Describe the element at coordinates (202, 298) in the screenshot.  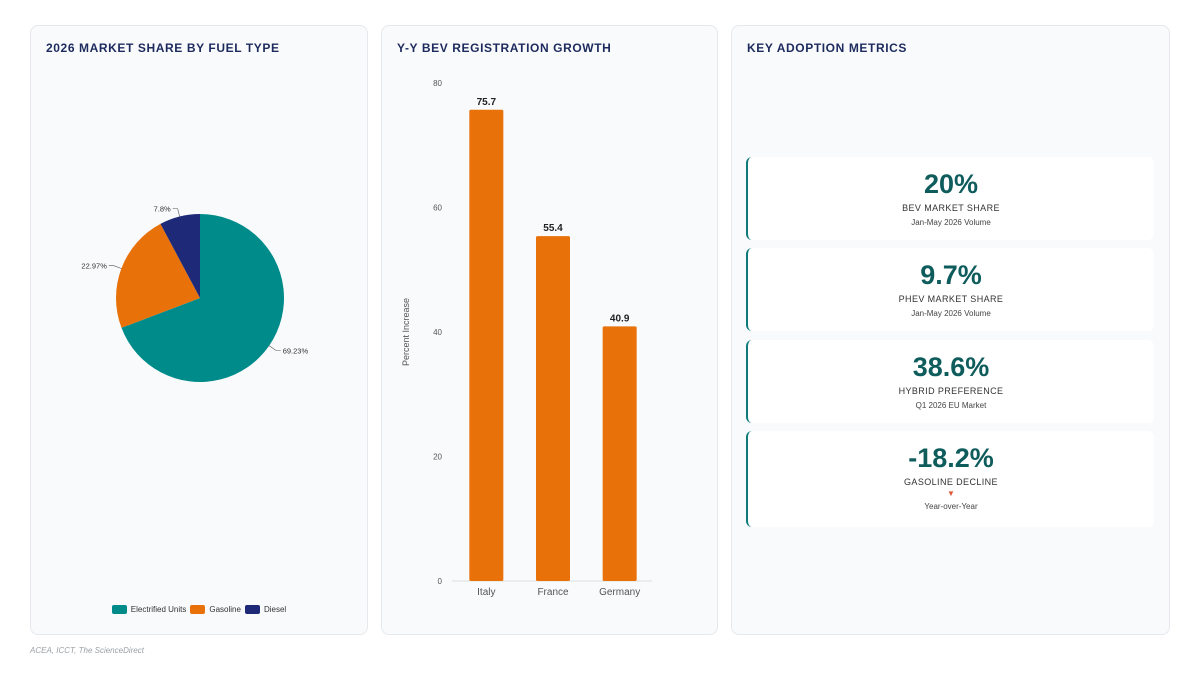
I see `pie-slice-electrified-units` at that location.